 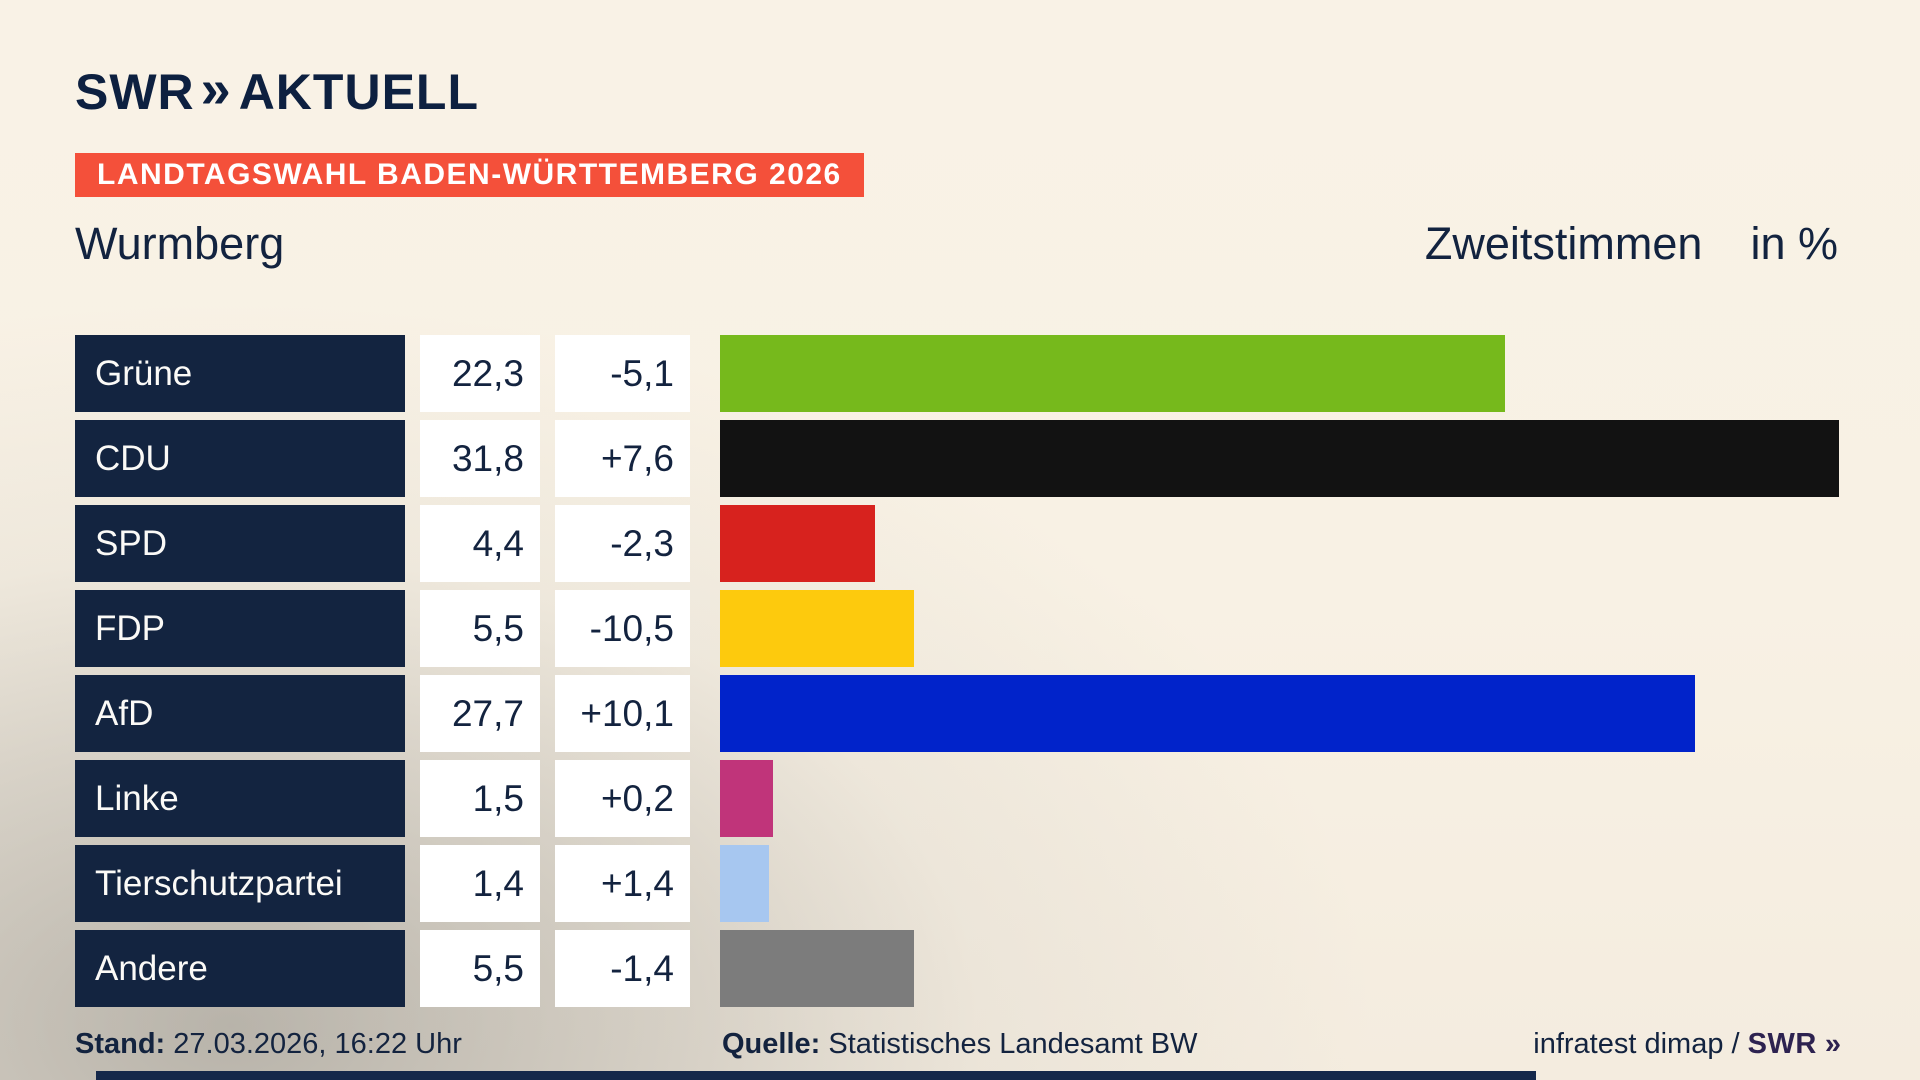 I want to click on credit-chevron-icon: », so click(x=1832, y=1044).